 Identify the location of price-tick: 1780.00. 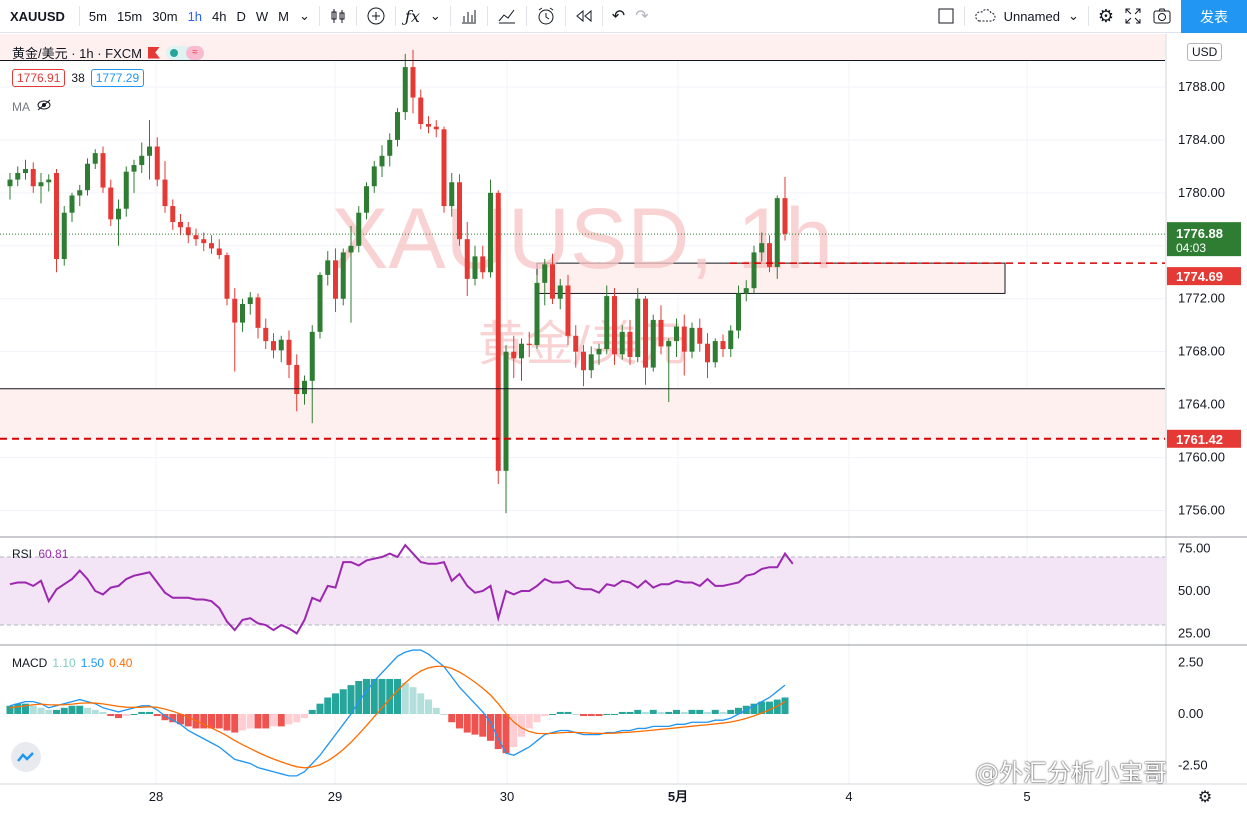
(1201, 192).